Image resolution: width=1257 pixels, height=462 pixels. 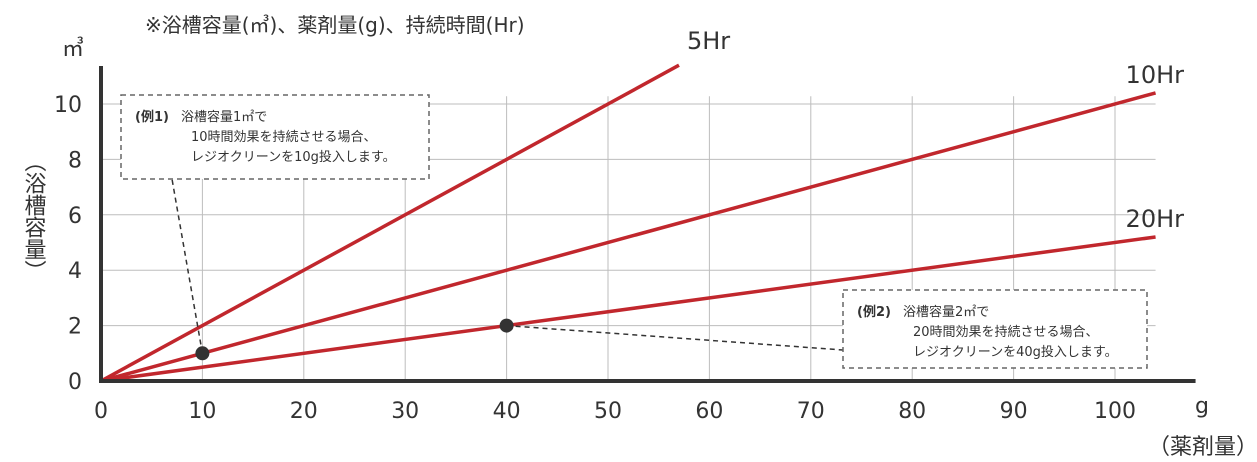 I want to click on annotation-line: 20時間効果を持続させる場合、, so click(x=1006, y=332).